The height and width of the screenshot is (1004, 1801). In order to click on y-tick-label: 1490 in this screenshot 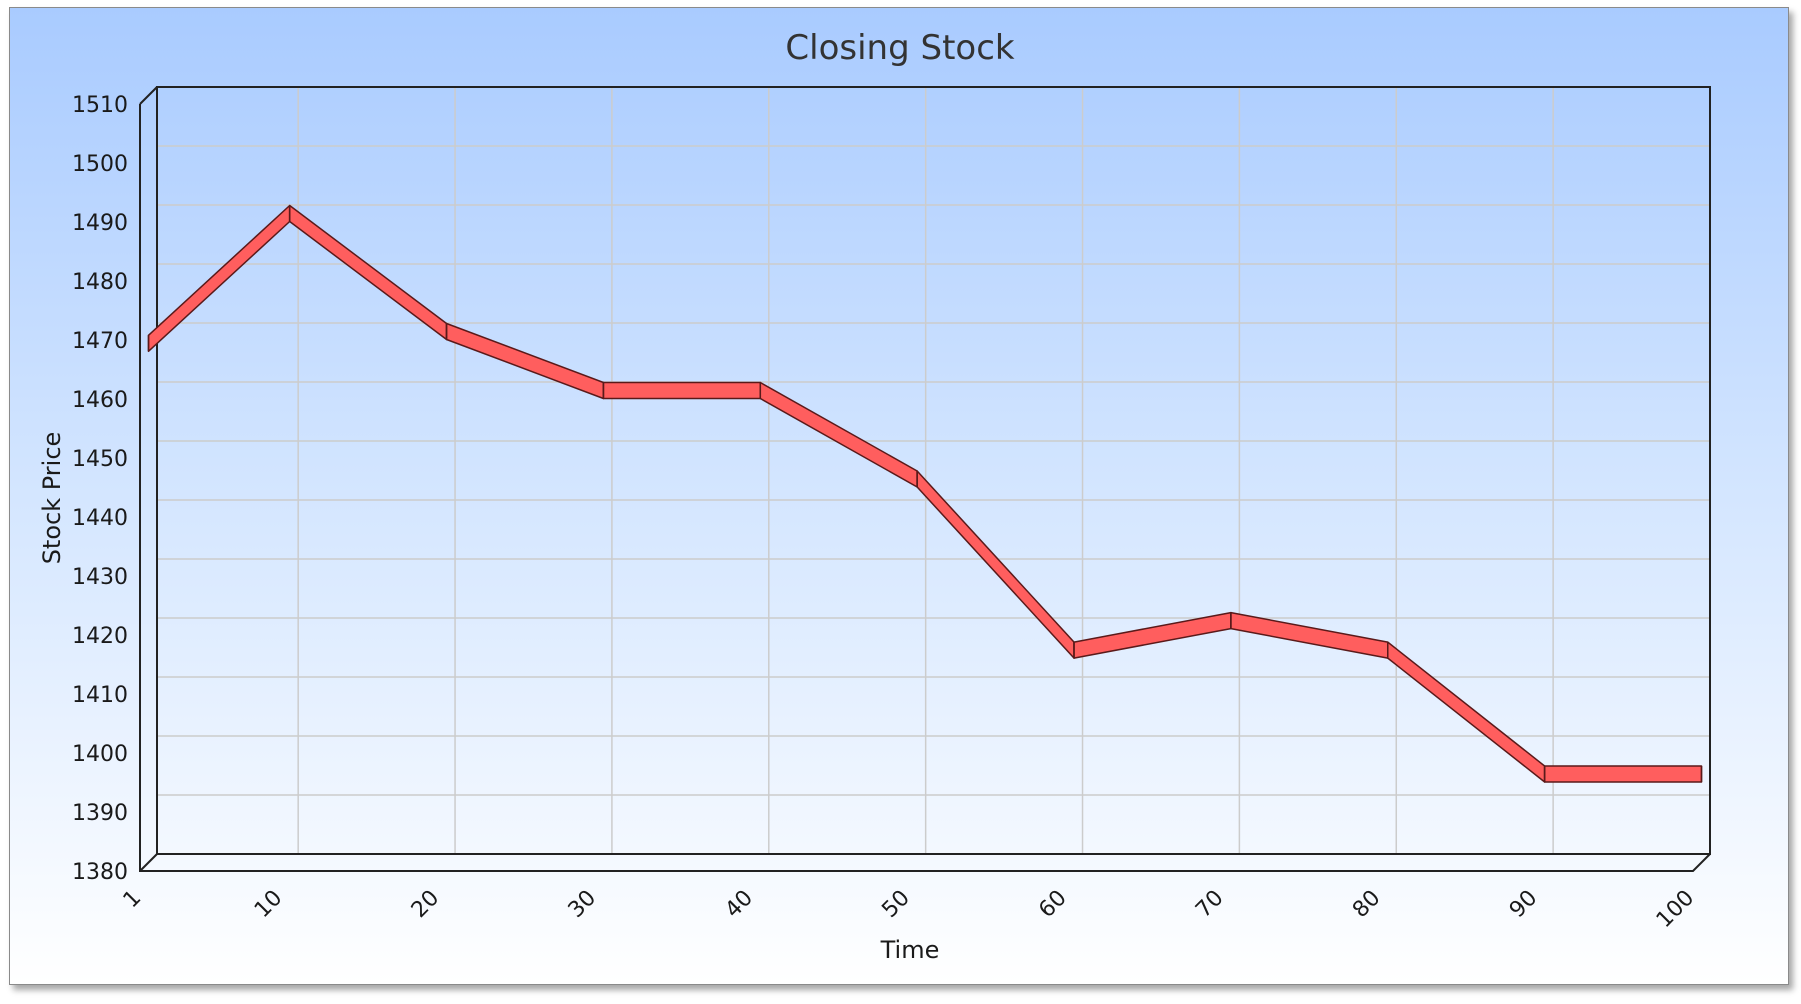, I will do `click(100, 223)`.